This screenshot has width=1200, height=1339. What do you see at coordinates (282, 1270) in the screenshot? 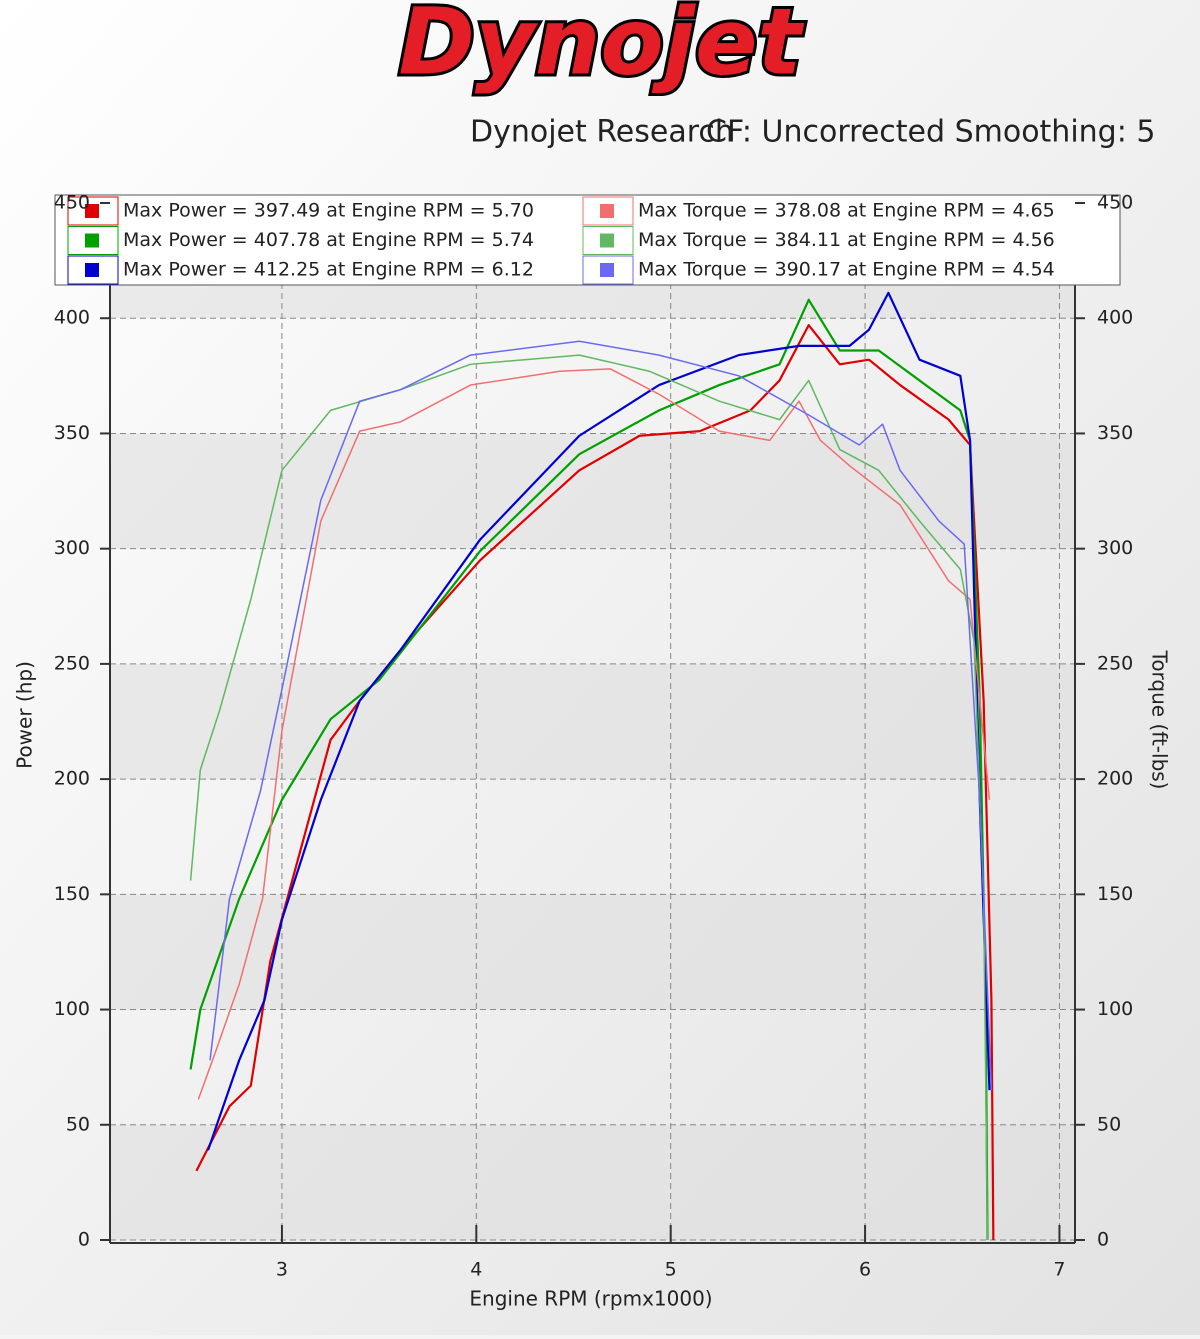
I see `x-tick-label: 3` at bounding box center [282, 1270].